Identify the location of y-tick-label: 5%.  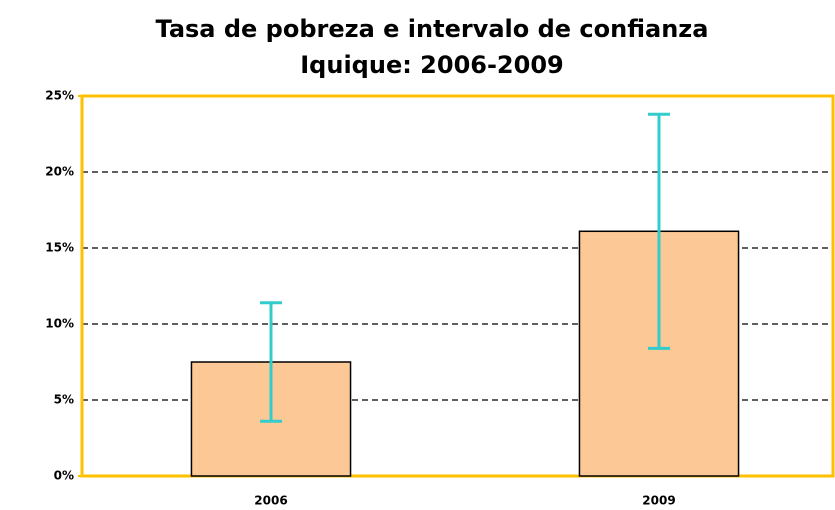
(64, 400).